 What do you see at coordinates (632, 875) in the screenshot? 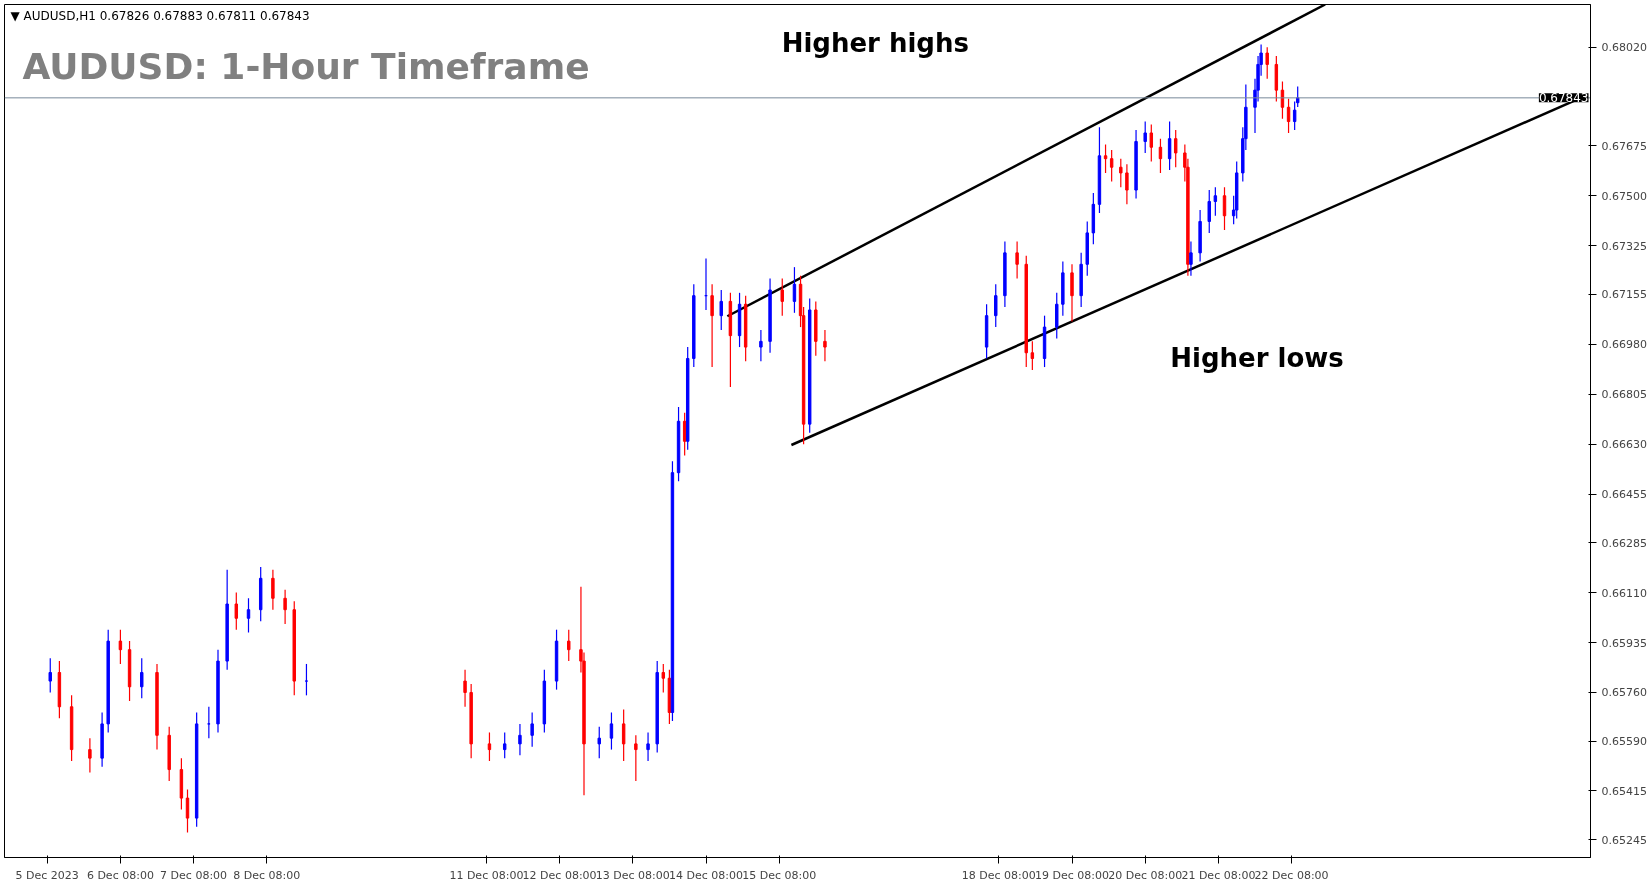
I see `x-tick-label: 13 Dec 08:00` at bounding box center [632, 875].